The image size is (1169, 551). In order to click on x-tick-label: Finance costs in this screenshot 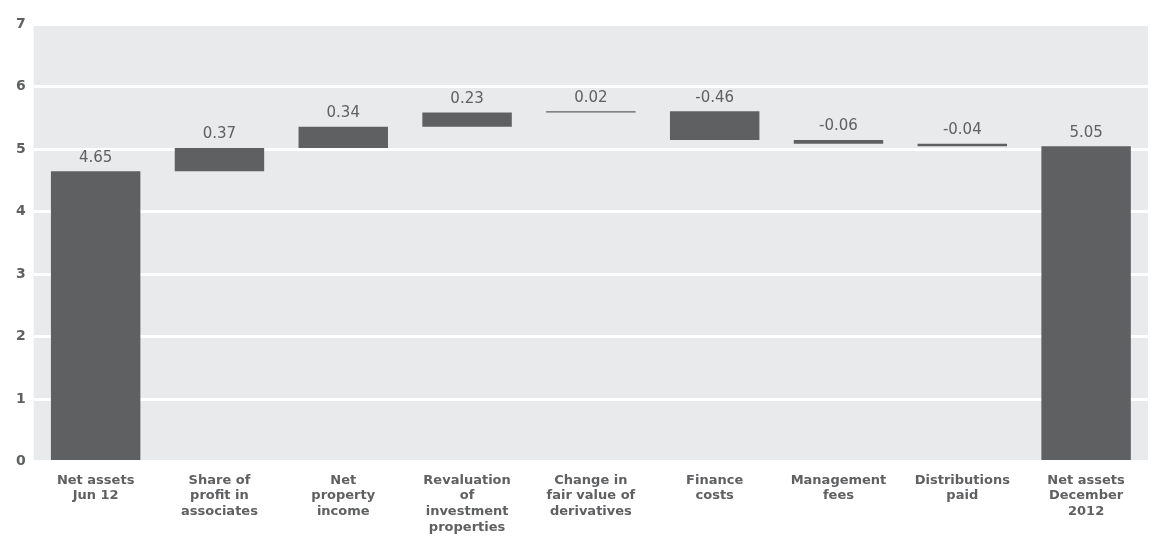, I will do `click(715, 487)`.